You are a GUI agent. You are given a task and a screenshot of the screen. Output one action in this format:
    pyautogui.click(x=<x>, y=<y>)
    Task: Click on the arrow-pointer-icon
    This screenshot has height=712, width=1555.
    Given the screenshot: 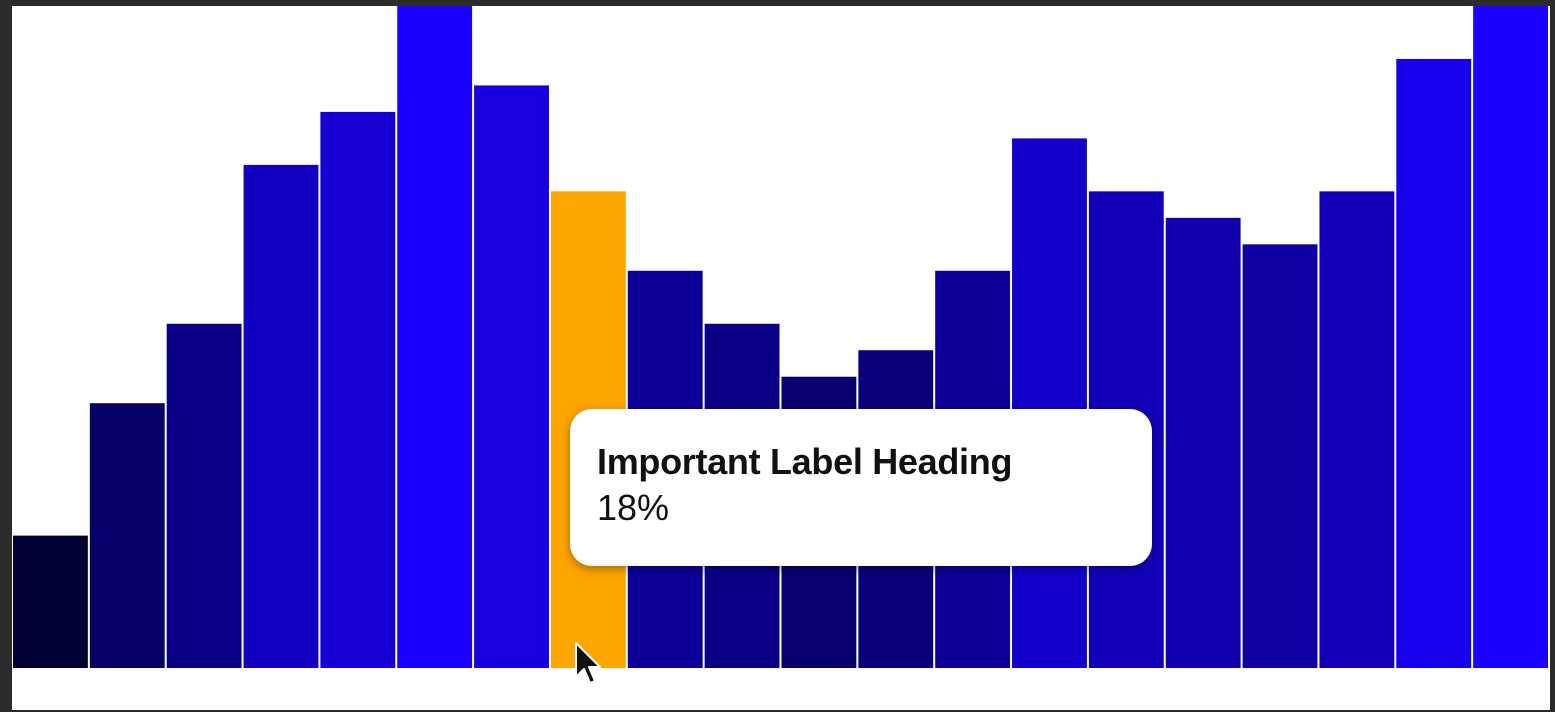 What is the action you would take?
    pyautogui.click(x=588, y=663)
    